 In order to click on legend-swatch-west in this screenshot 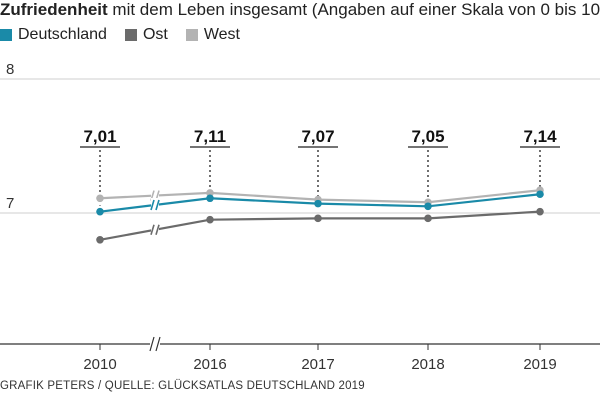, I will do `click(191, 35)`.